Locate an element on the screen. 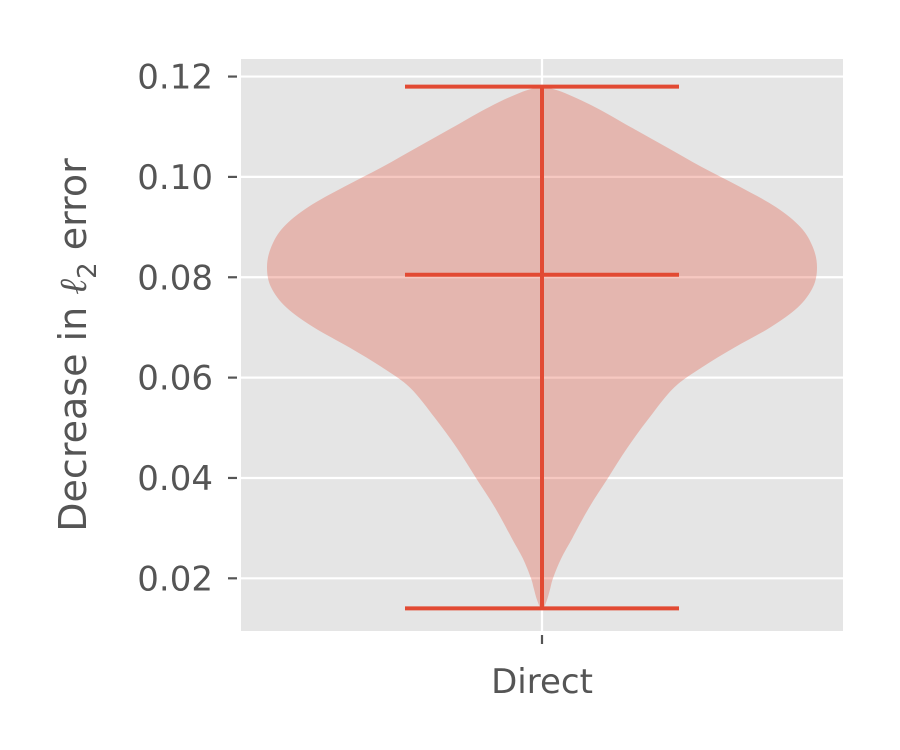 This screenshot has height=750, width=900. y-axis-label-subscript: 2 is located at coordinates (88, 270).